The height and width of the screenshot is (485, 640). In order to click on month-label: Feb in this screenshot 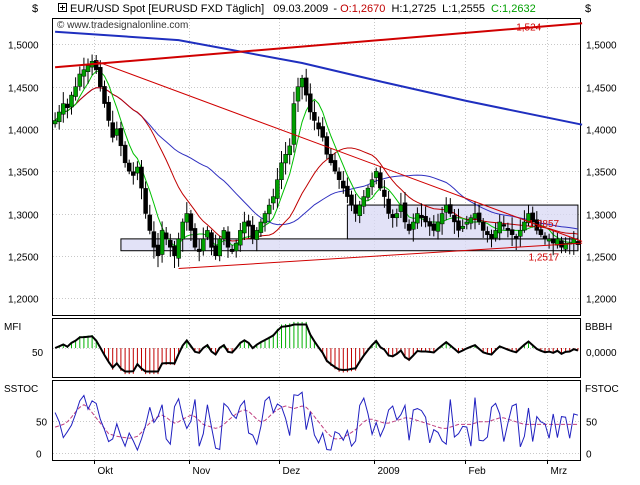, I will do `click(478, 471)`.